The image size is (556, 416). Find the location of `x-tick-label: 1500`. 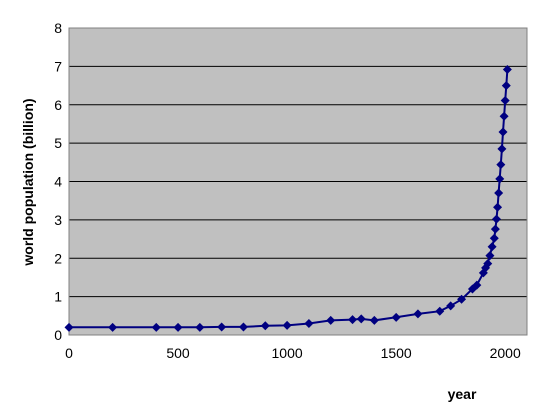

x-tick-label: 1500 is located at coordinates (396, 353).